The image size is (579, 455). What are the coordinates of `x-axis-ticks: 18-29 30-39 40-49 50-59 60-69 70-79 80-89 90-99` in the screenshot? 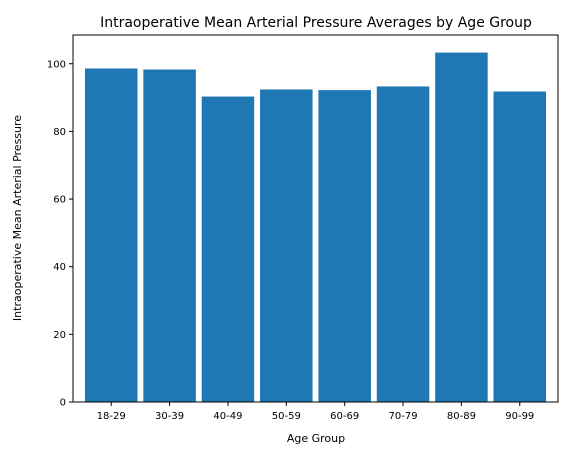 It's located at (315, 412).